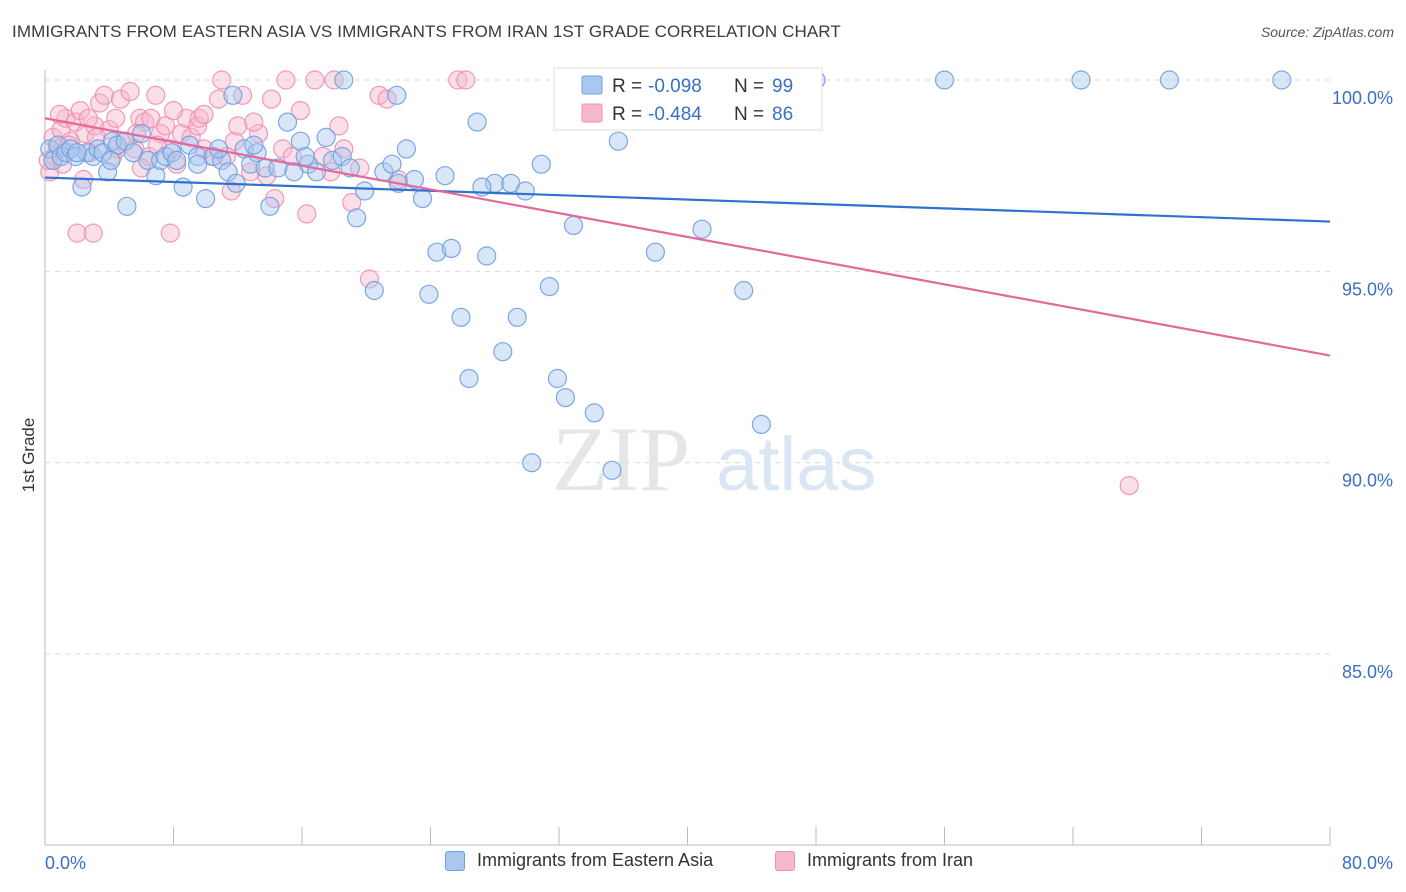 The width and height of the screenshot is (1406, 892). What do you see at coordinates (675, 114) in the screenshot?
I see `legend-r-value-pink: -0.484` at bounding box center [675, 114].